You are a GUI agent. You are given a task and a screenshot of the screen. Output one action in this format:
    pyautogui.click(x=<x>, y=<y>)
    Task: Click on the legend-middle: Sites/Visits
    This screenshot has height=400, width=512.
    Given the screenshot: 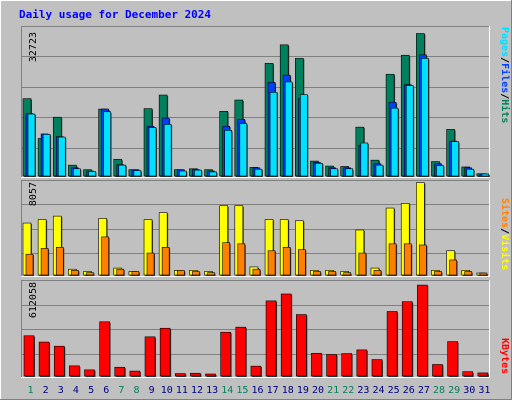 What is the action you would take?
    pyautogui.click(x=505, y=234)
    